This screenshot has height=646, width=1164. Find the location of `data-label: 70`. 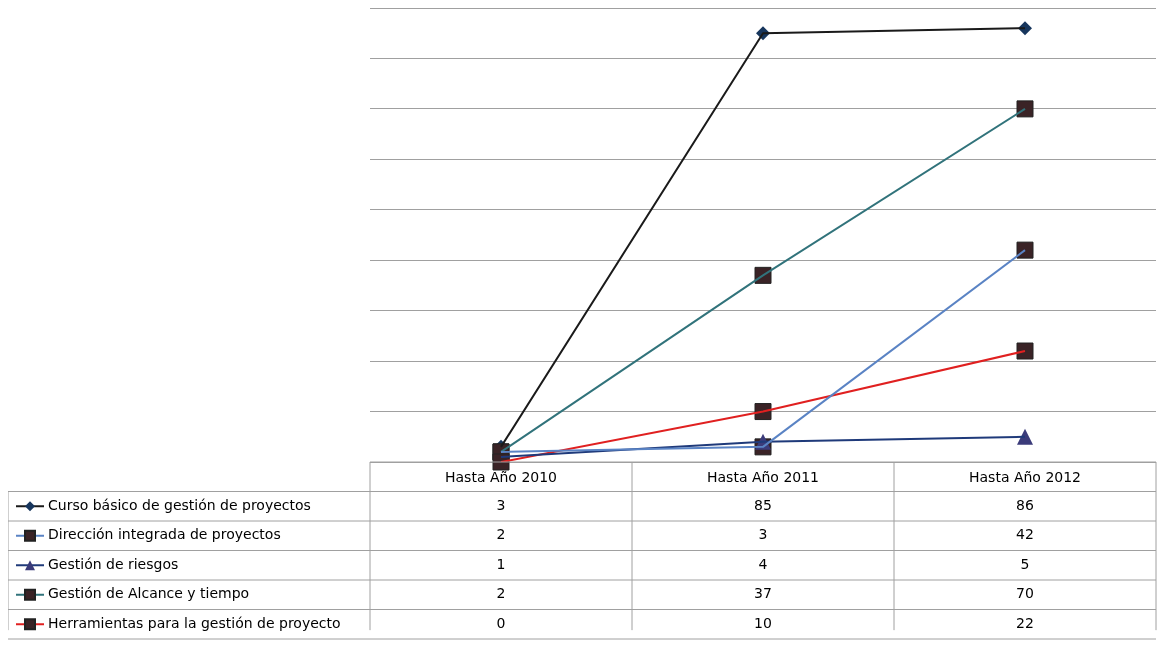

data-label: 70 is located at coordinates (1025, 593).